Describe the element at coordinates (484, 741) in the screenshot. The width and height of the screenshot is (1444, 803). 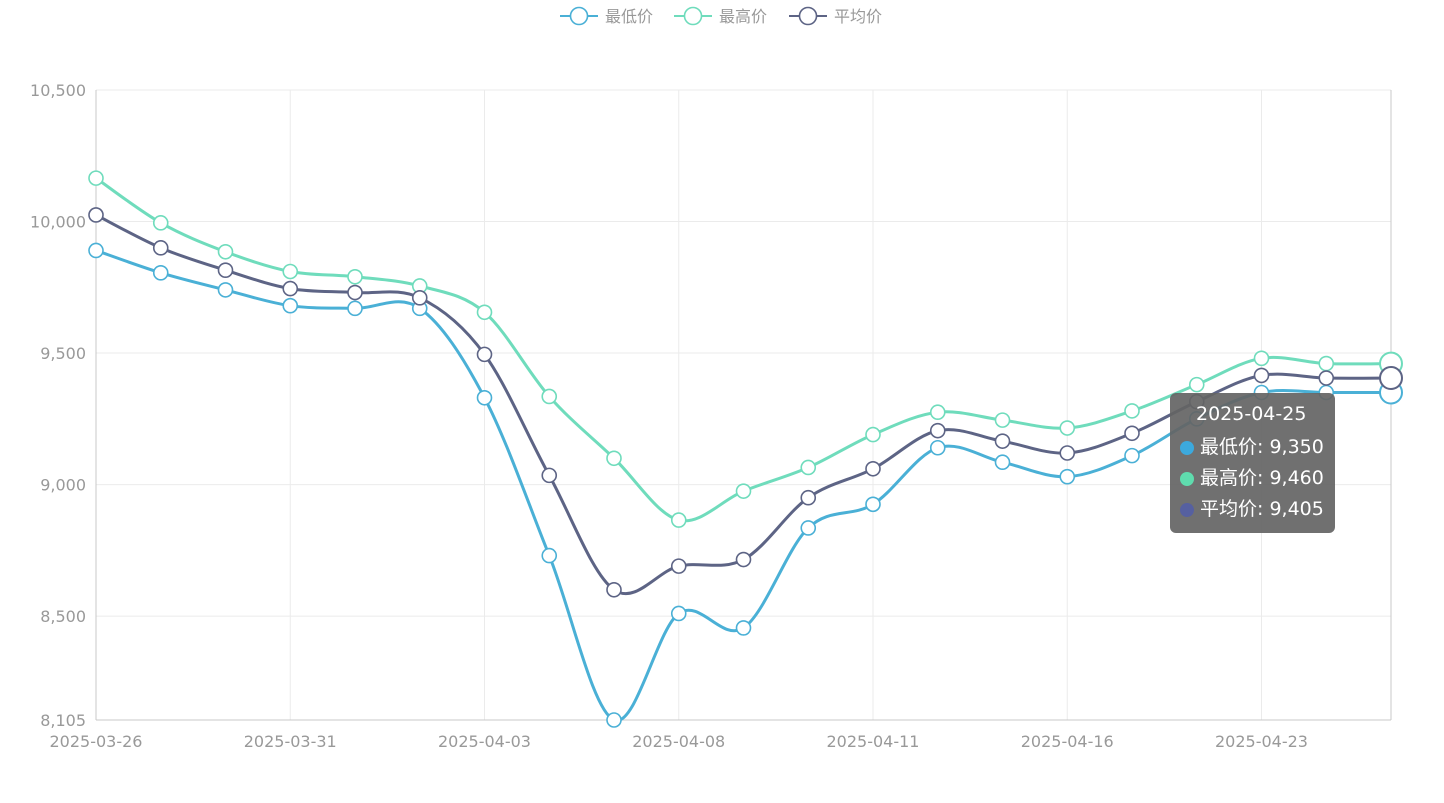
I see `x-tick-label: 2025-04-03` at that location.